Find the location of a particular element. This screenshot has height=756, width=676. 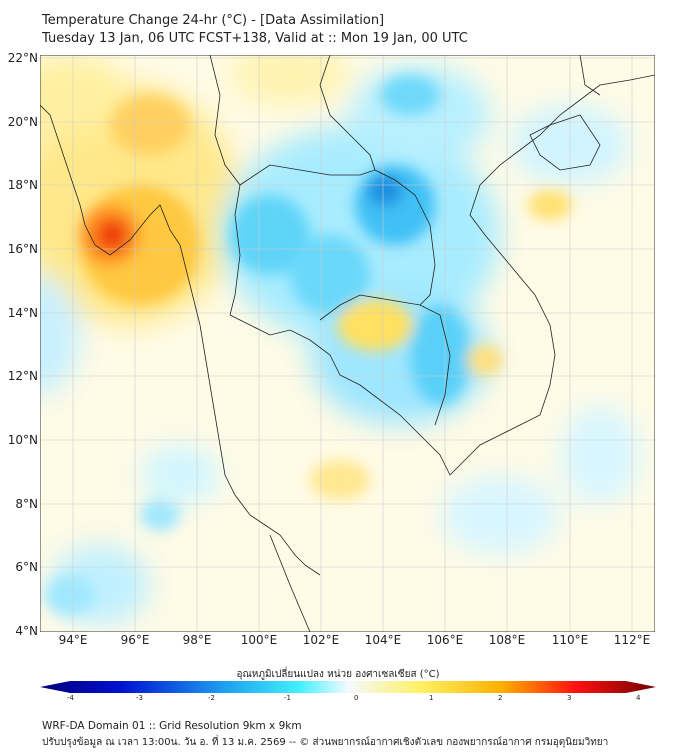

colorbar-tick: -2 is located at coordinates (211, 698).